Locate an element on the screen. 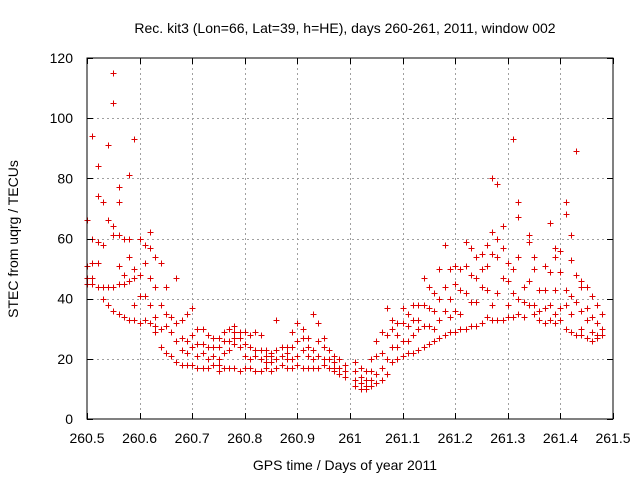 The height and width of the screenshot is (480, 640). x-tick-label: 260.6 is located at coordinates (139, 438).